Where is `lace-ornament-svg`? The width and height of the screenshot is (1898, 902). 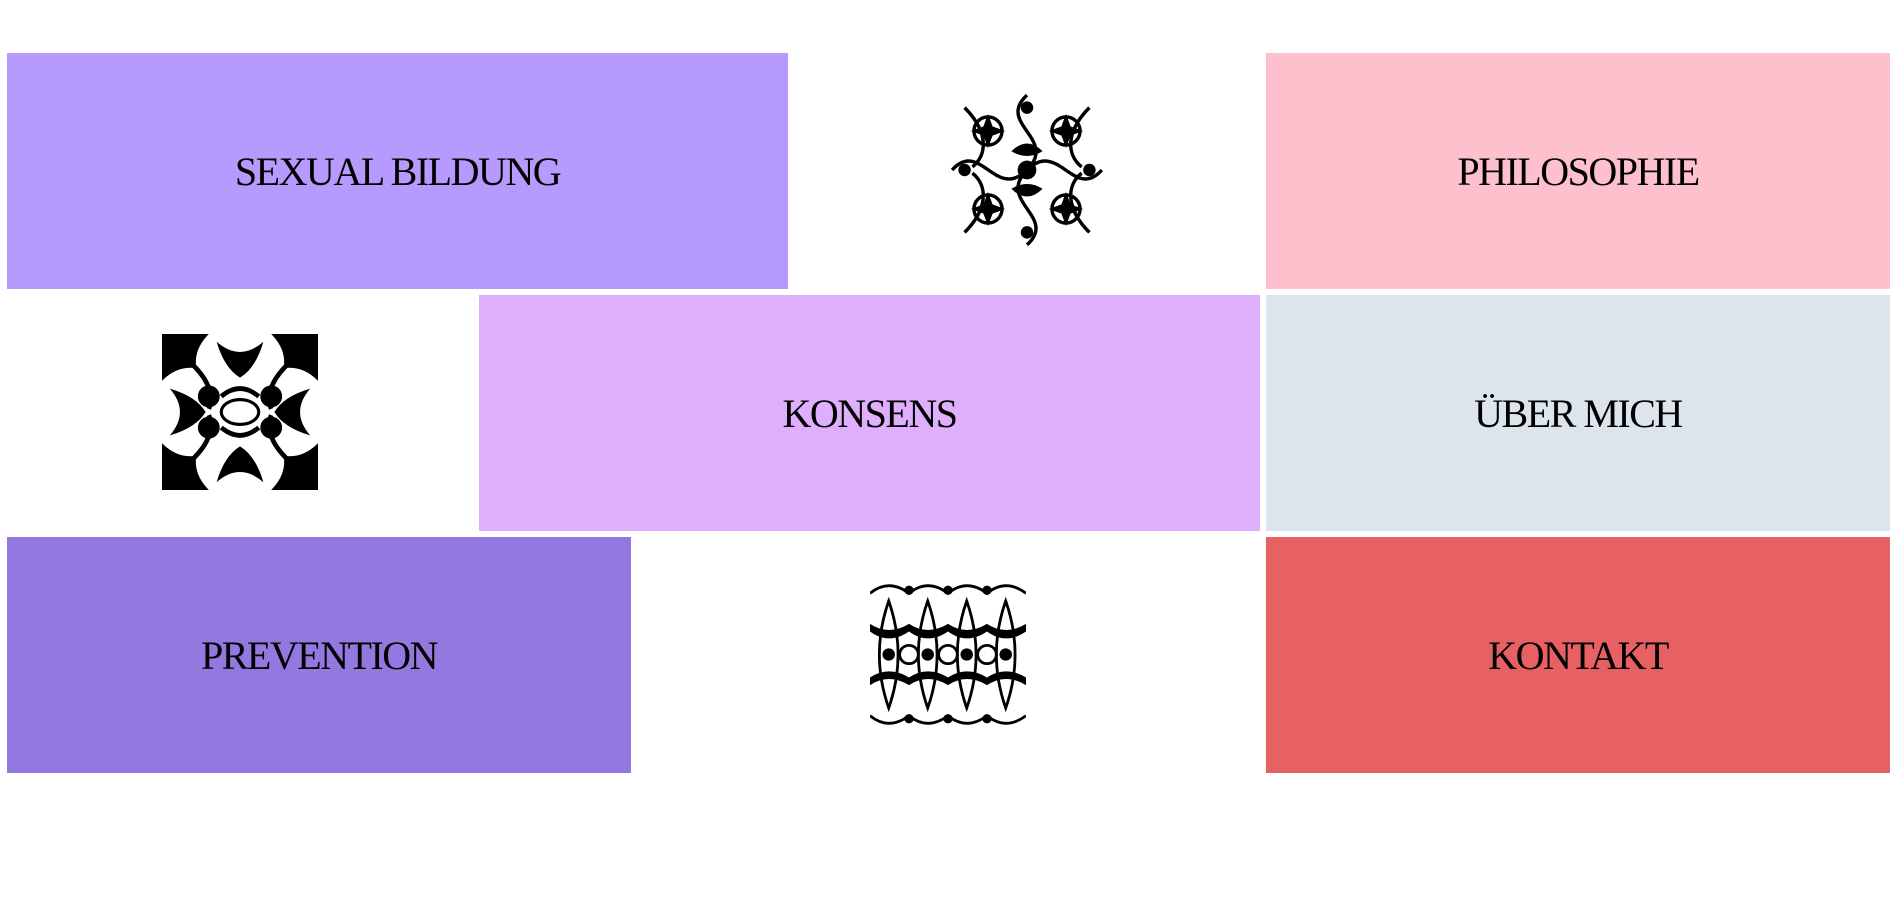
lace-ornament-svg is located at coordinates (948, 654).